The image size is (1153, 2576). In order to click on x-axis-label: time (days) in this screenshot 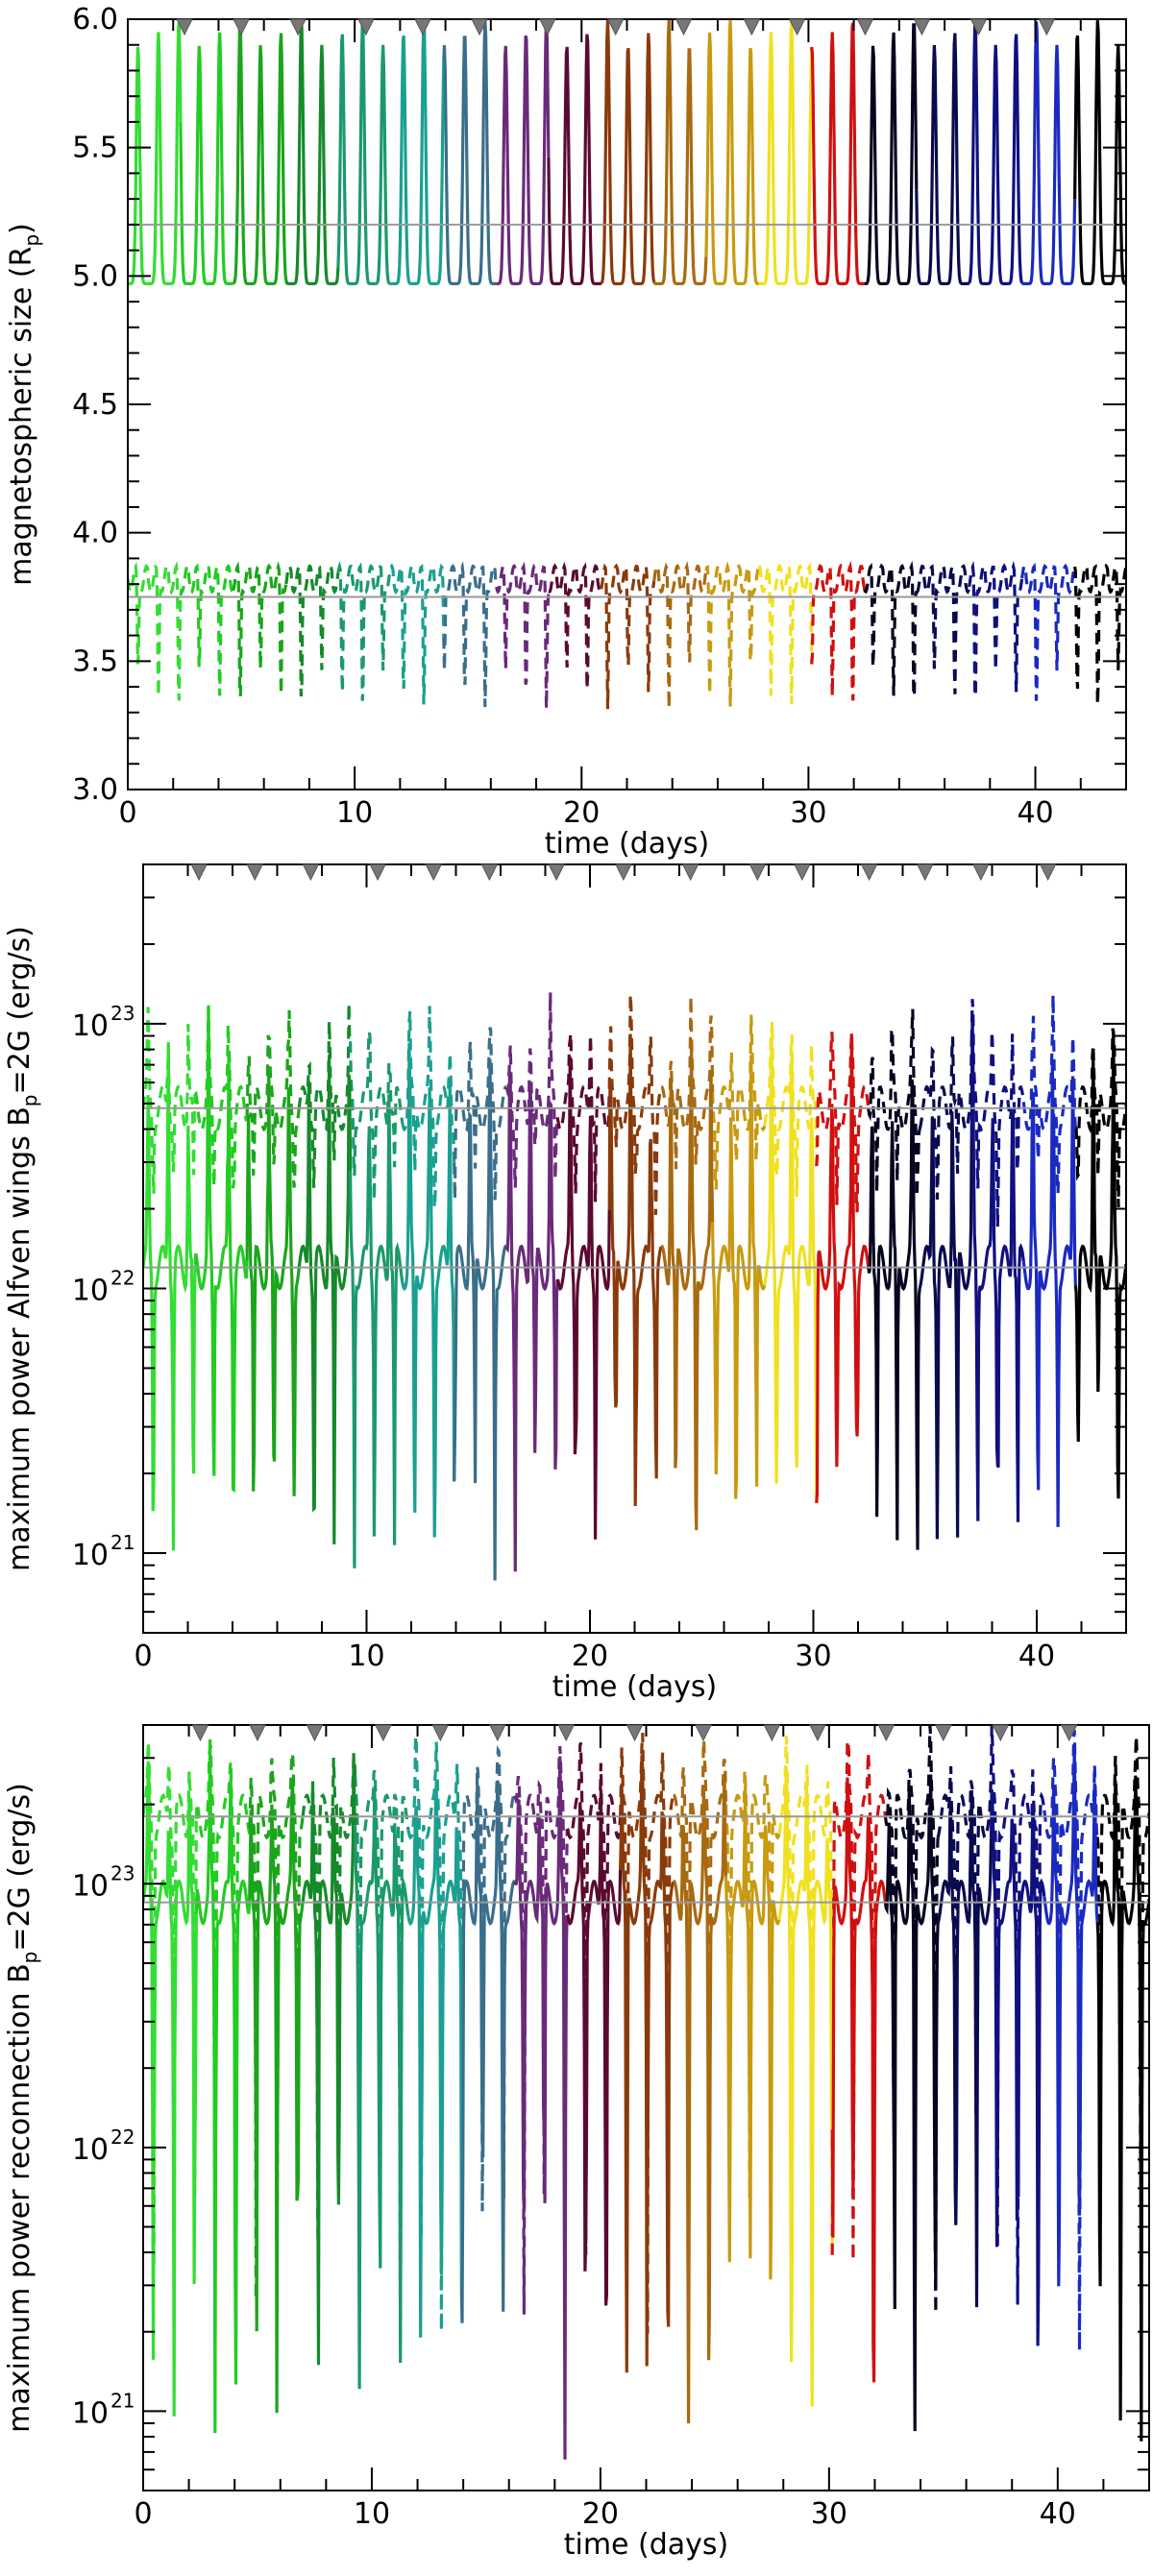, I will do `click(628, 844)`.